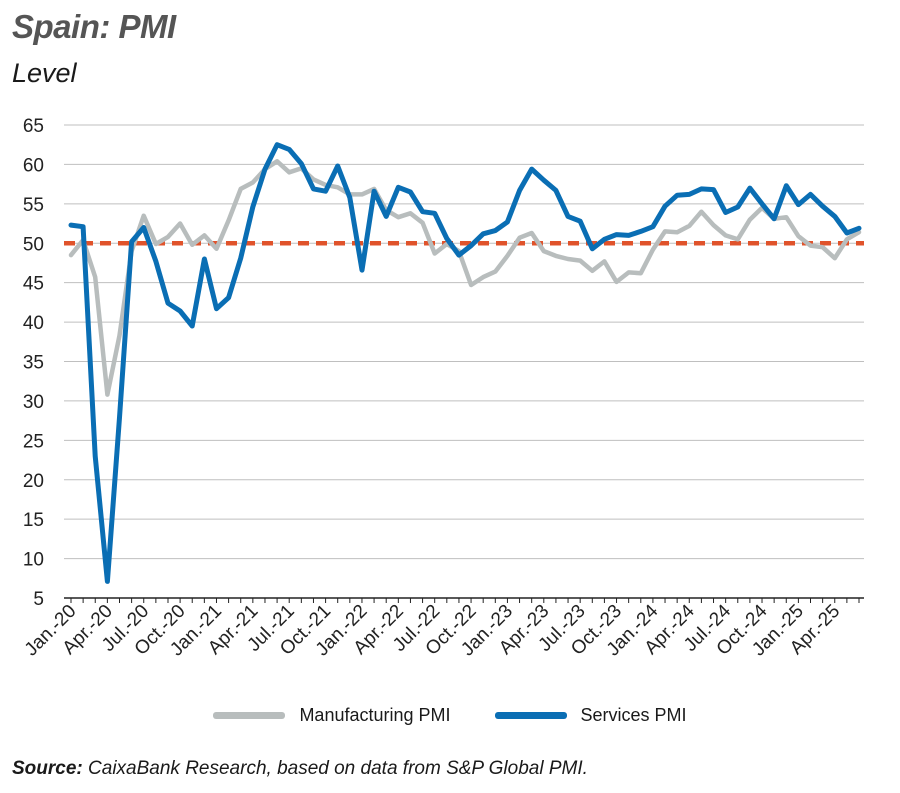  I want to click on legend-label-manufacturing: Manufacturing PMI, so click(375, 715).